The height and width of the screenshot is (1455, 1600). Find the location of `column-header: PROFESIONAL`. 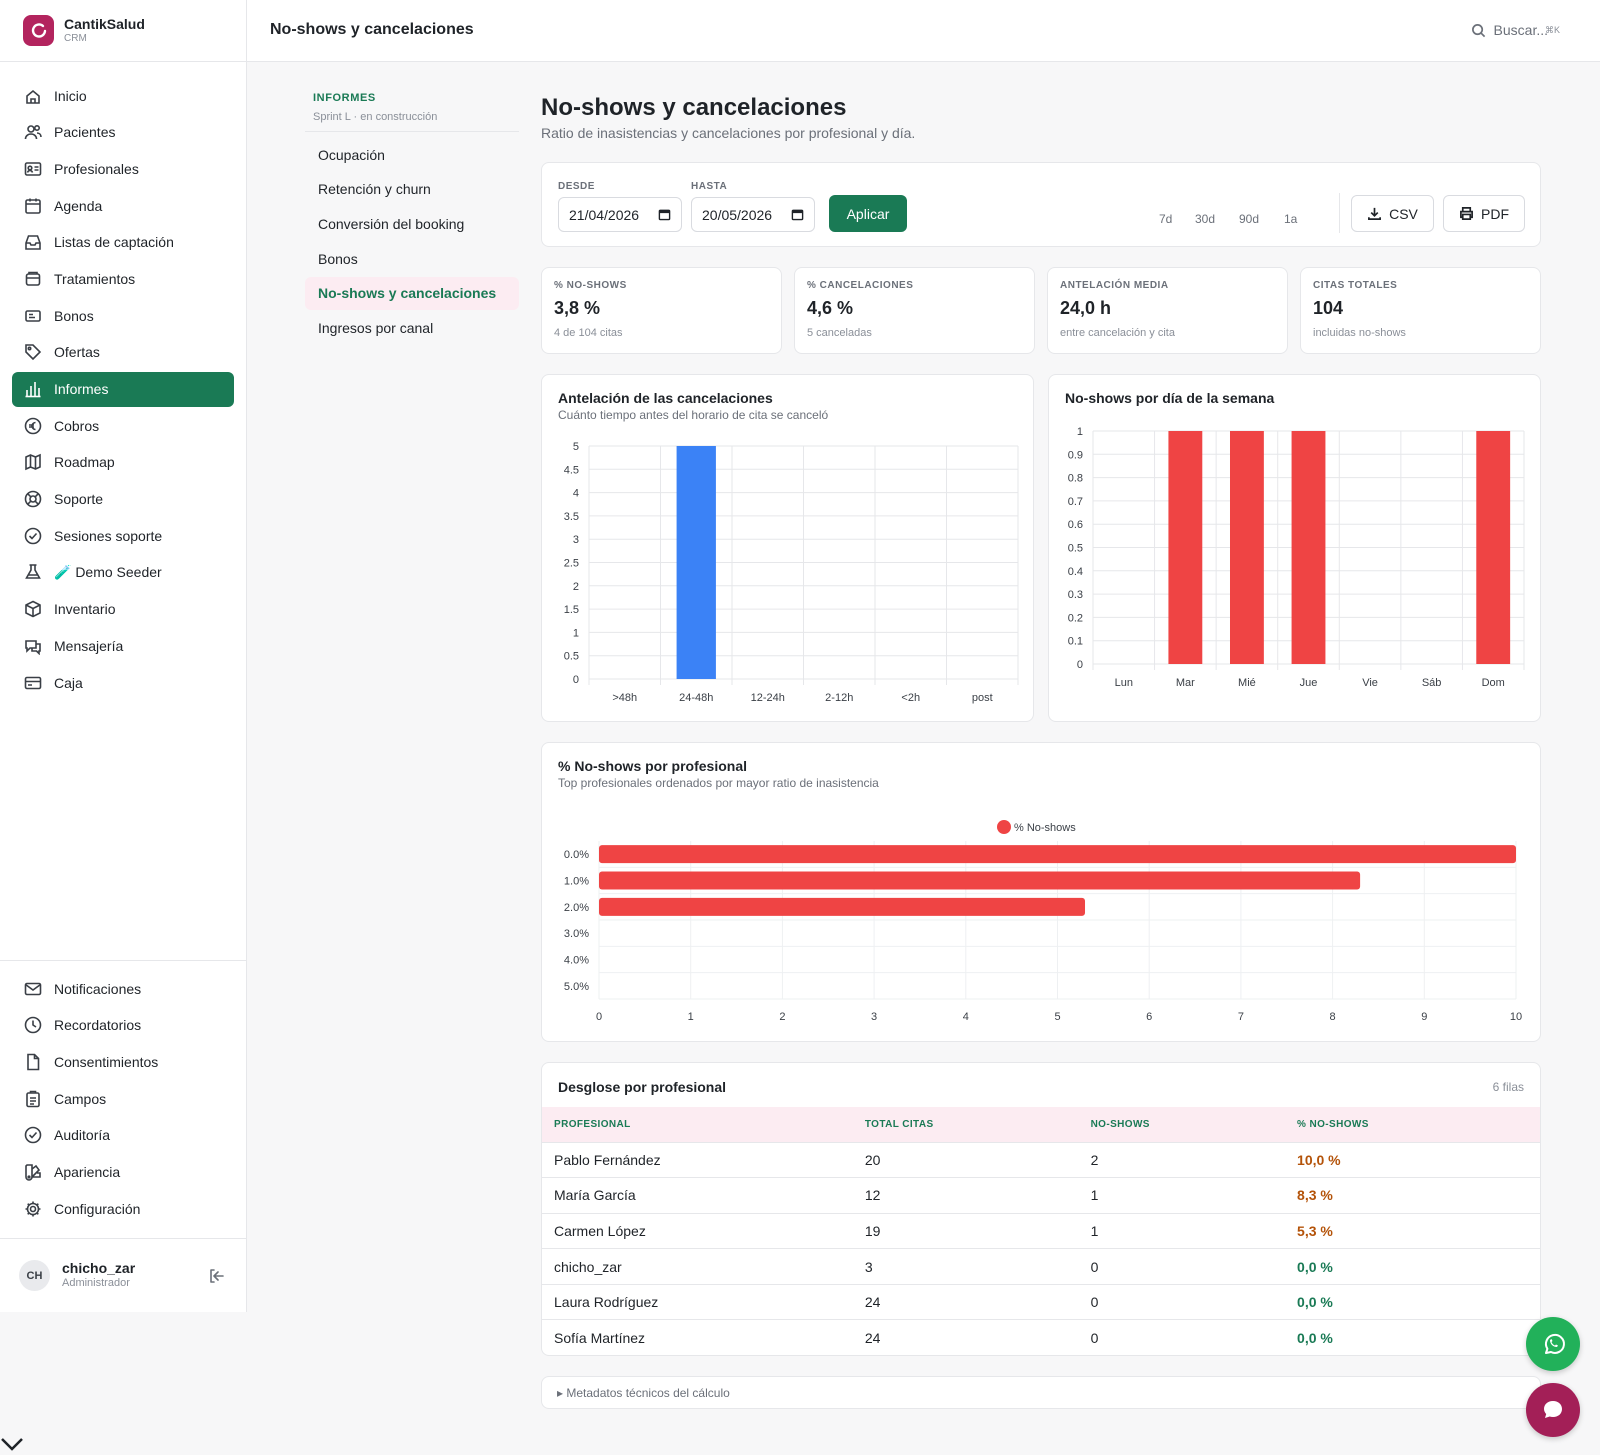

column-header: PROFESIONAL is located at coordinates (703, 1124).